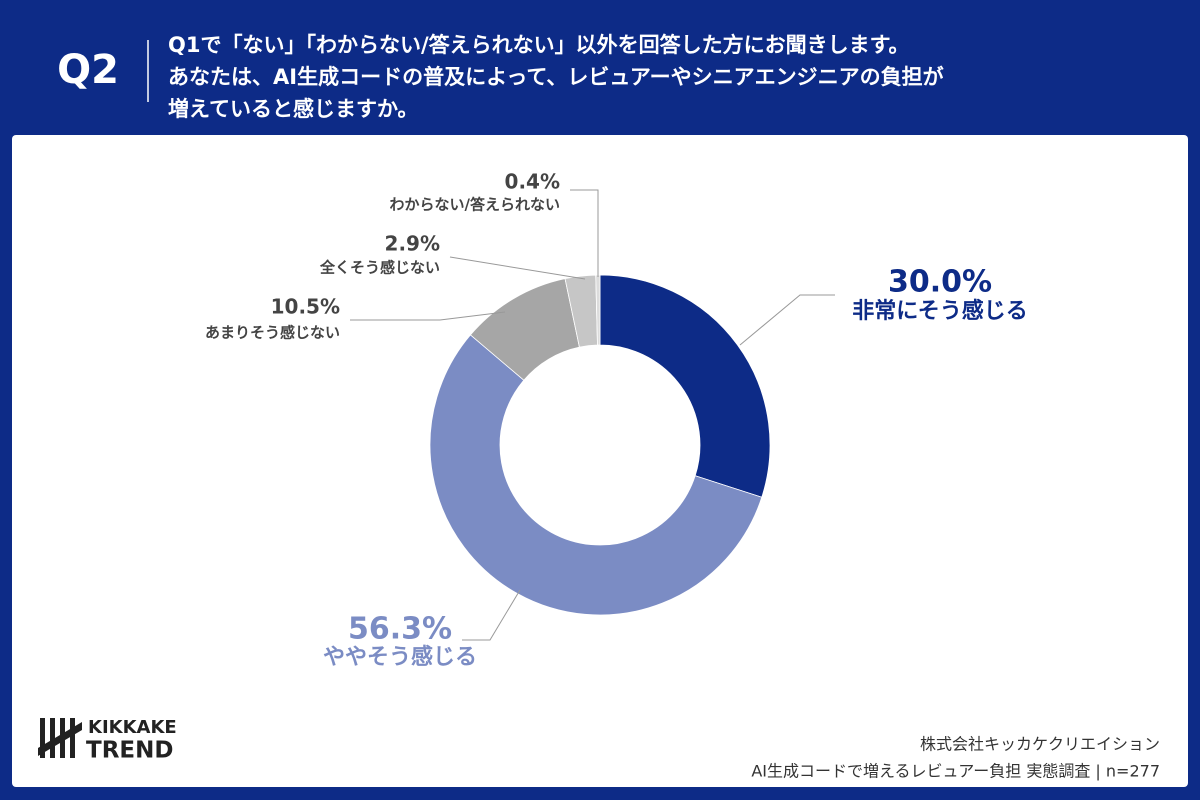  What do you see at coordinates (556, 77) in the screenshot?
I see `question-line: あなたは、AI生成コードの普及によって、レビュアーやシニアエンジニアの負担が` at bounding box center [556, 77].